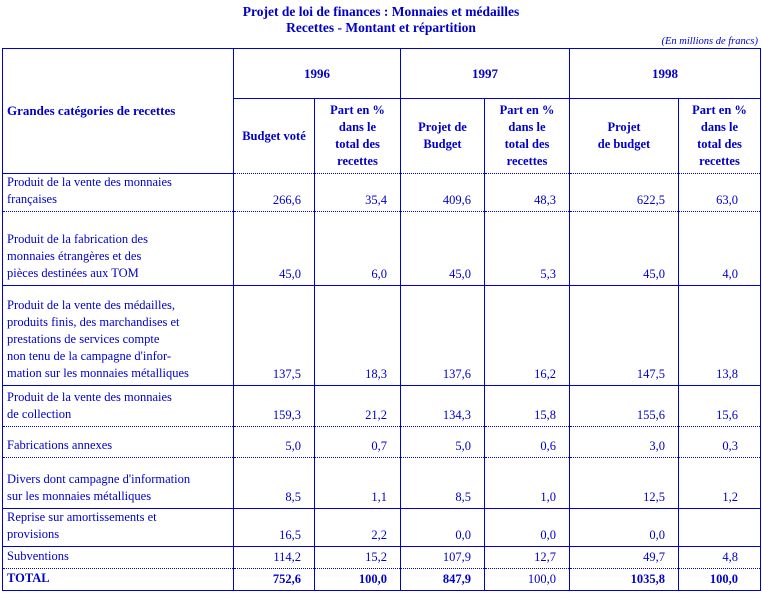  Describe the element at coordinates (624, 406) in the screenshot. I see `value-cell: 155,6` at that location.